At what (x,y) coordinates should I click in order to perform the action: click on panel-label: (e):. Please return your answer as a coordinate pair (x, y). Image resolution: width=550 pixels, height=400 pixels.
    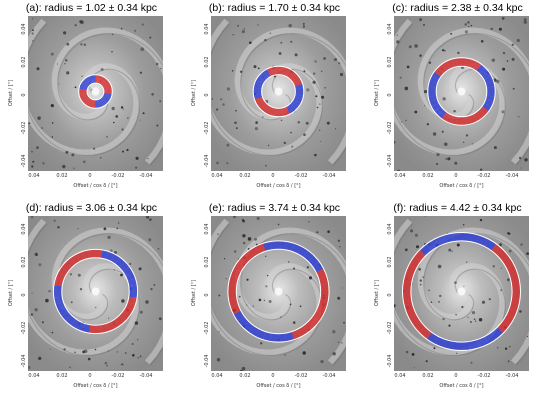
    Looking at the image, I should click on (216, 208).